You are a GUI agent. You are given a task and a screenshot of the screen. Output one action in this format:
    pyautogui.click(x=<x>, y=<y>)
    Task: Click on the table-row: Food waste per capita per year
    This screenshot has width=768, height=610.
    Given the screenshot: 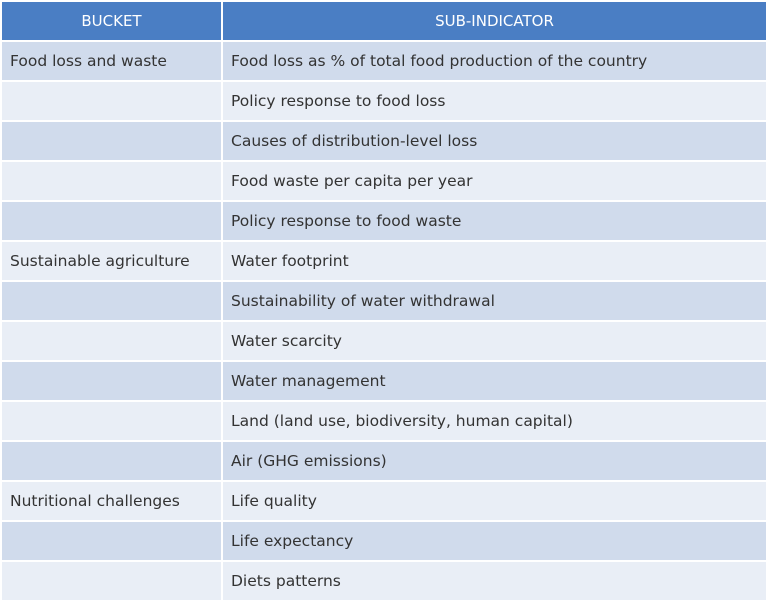 What is the action you would take?
    pyautogui.click(x=384, y=182)
    